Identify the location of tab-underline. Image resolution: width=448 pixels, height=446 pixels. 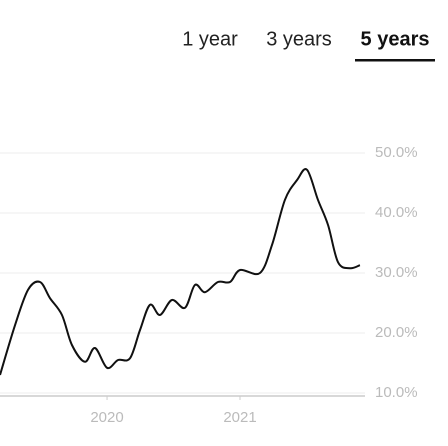
(395, 60).